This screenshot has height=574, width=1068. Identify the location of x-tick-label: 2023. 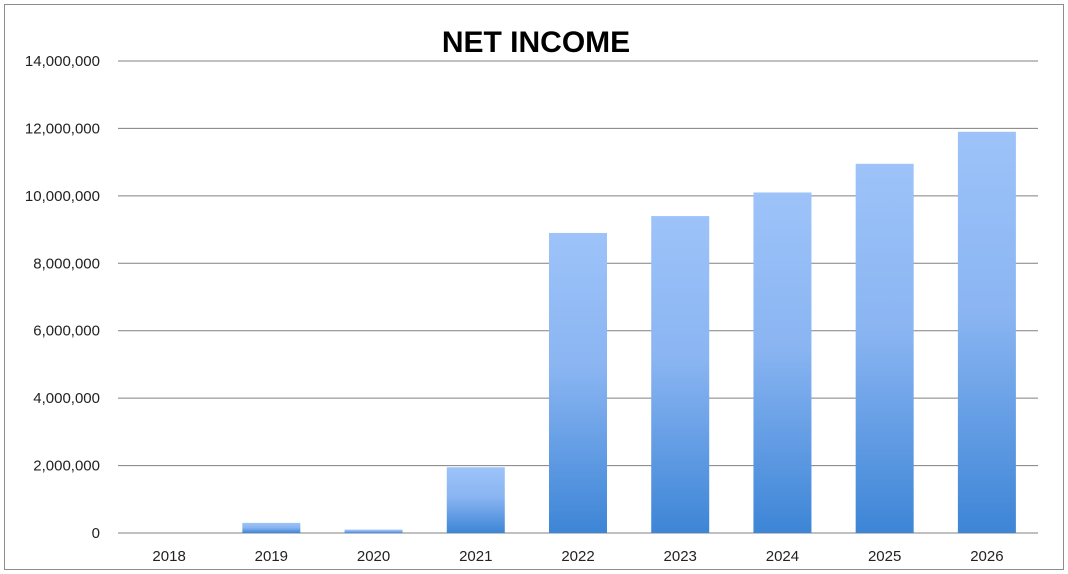
(680, 556).